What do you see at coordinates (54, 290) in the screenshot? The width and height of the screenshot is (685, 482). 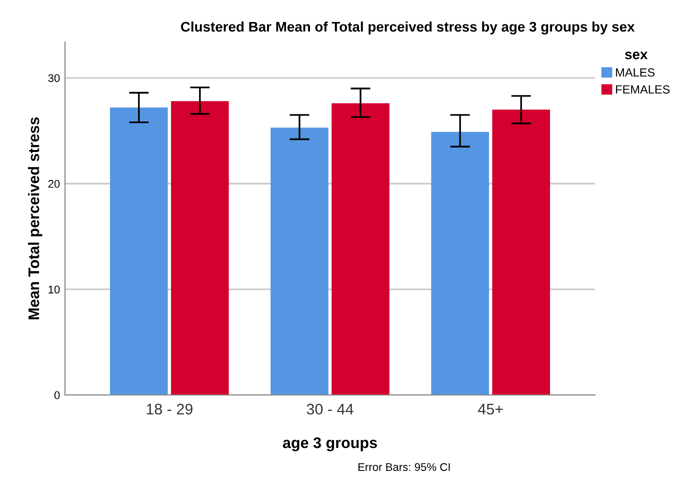 I see `y-tick-label: 10` at bounding box center [54, 290].